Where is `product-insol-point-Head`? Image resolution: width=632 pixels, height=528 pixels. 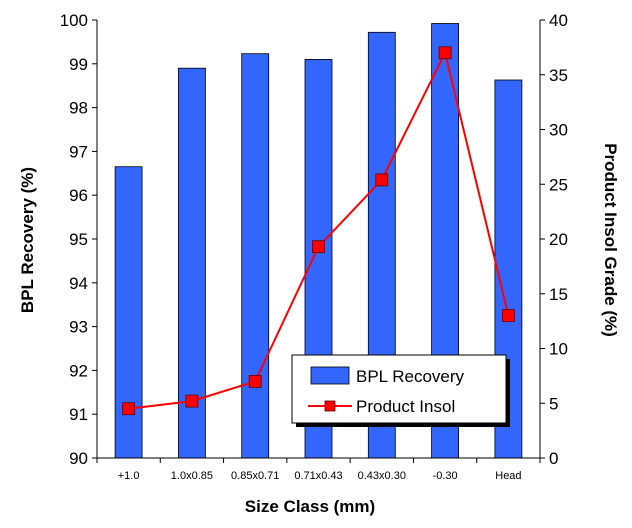 product-insol-point-Head is located at coordinates (508, 316).